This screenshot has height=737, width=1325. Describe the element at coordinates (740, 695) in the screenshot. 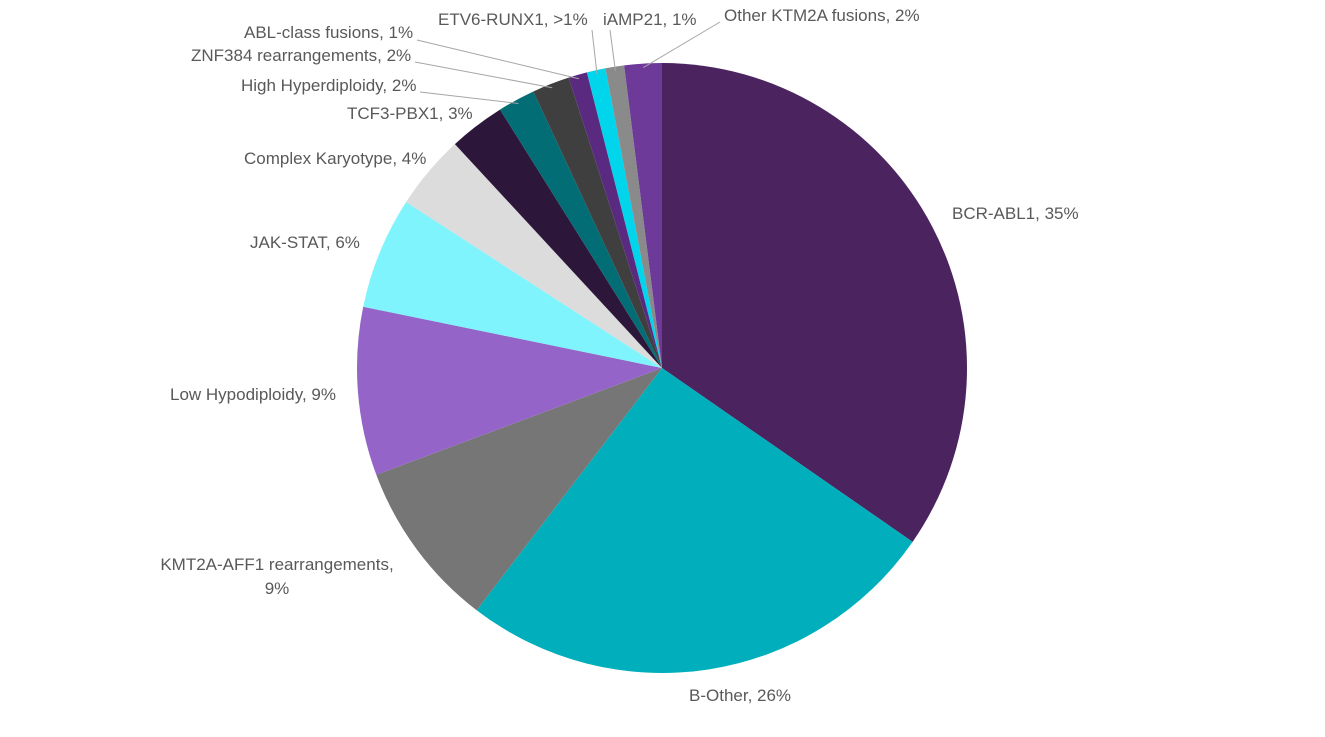

I see `data-label: B-Other, 26%` at that location.